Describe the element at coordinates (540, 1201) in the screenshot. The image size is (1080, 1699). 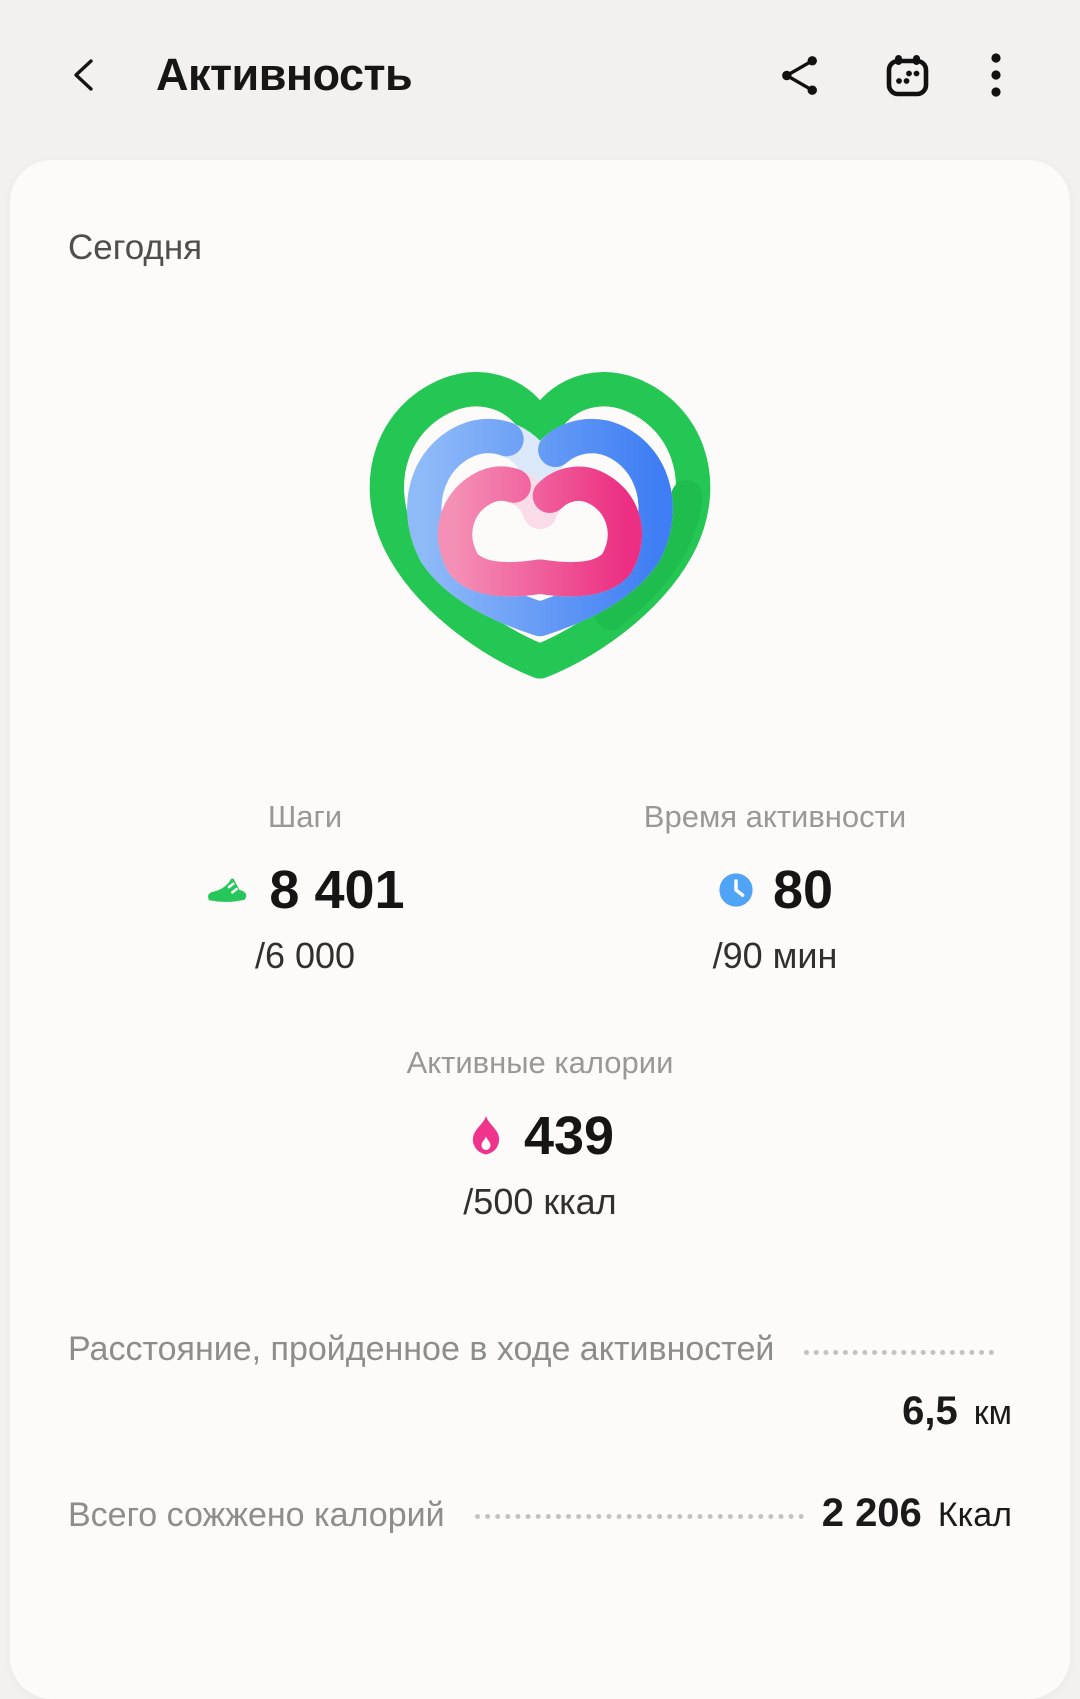
I see `active-calories-target: /500 ккал` at that location.